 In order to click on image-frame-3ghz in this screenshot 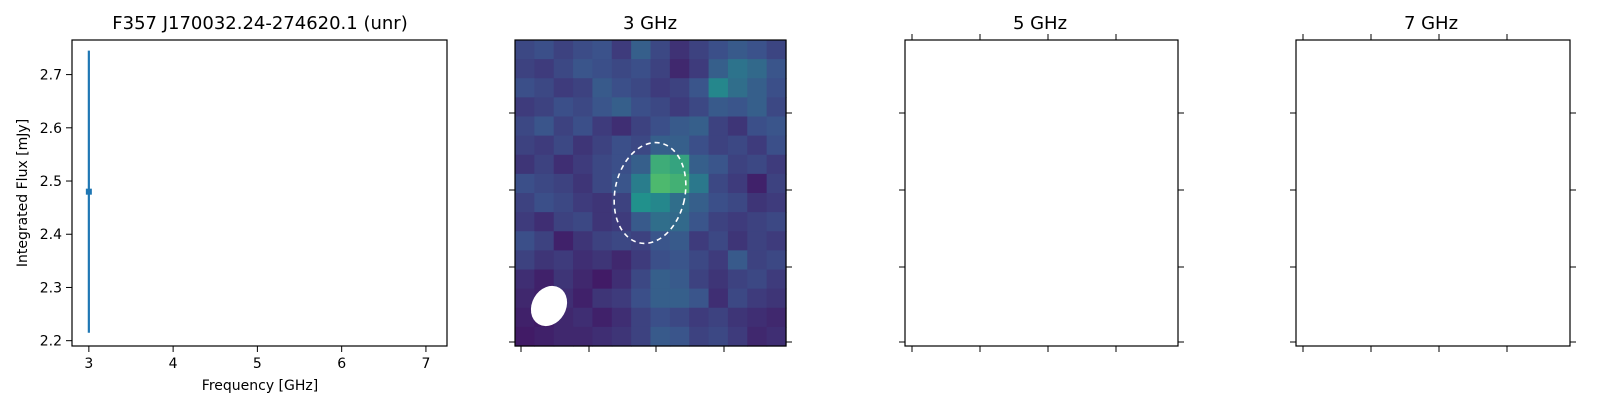, I will do `click(650, 193)`.